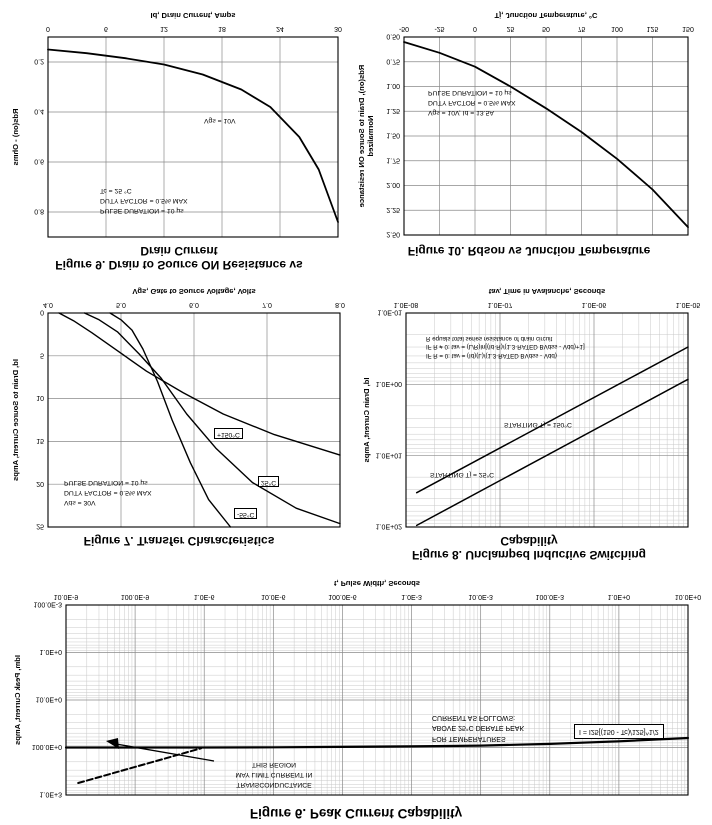  What do you see at coordinates (267, 304) in the screenshot?
I see `svg-text: 7.0` at bounding box center [267, 304].